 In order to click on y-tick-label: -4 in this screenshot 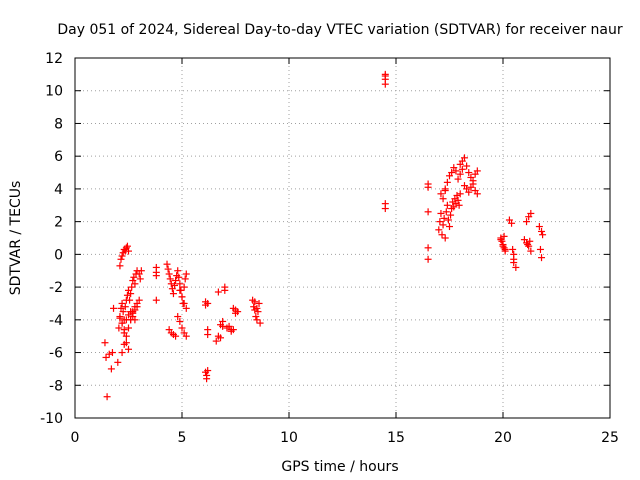, I will do `click(56, 321)`.